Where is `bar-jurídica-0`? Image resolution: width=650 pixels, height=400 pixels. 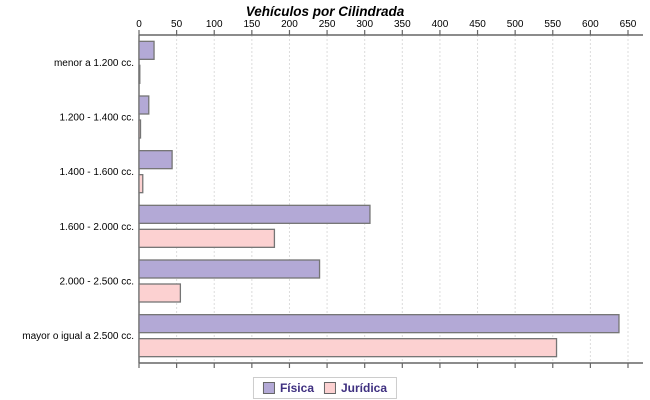 bar-jurídica-0 is located at coordinates (139, 74).